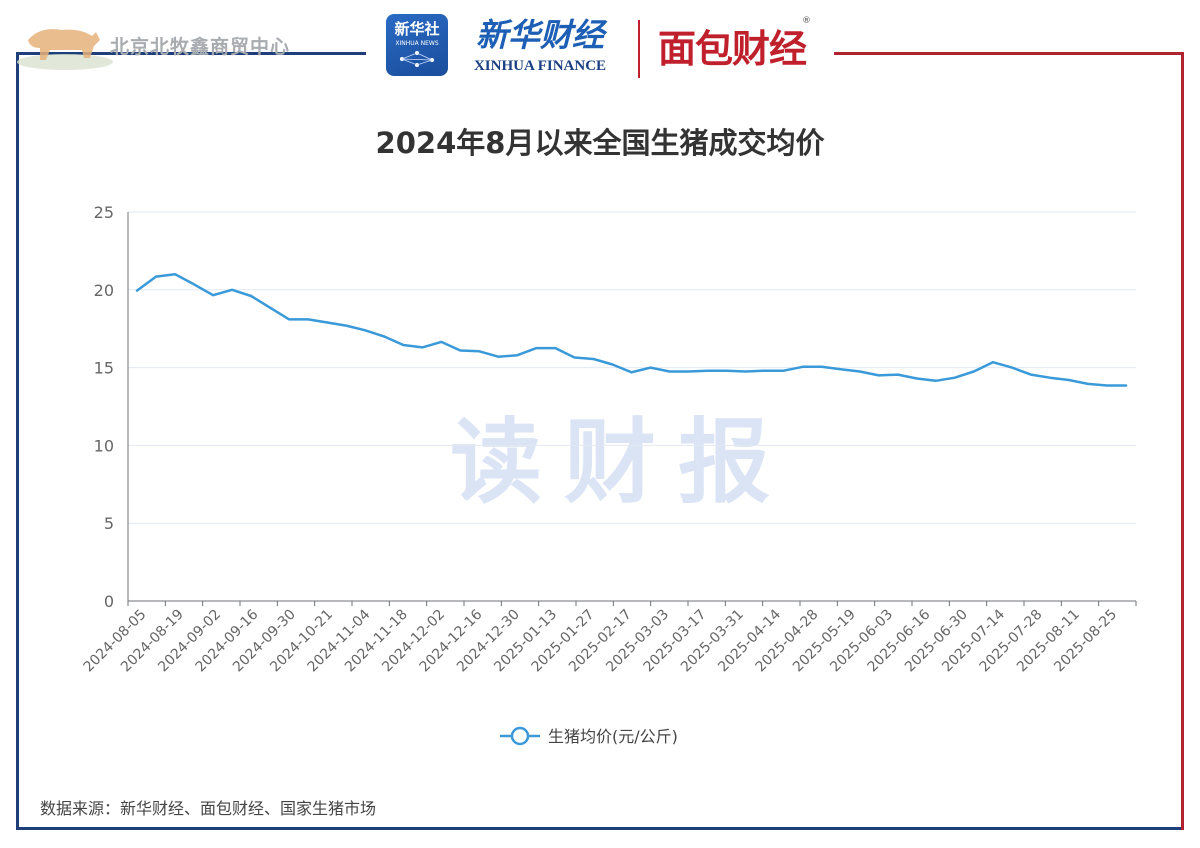 This screenshot has width=1200, height=848. I want to click on chart-title: 2024年8月以来全国生猪成交均价, so click(600, 143).